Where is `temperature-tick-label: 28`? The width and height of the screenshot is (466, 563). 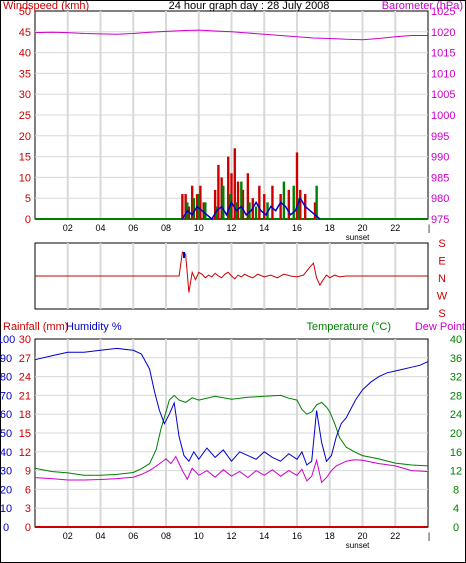 temperature-tick-label: 28 is located at coordinates (456, 396).